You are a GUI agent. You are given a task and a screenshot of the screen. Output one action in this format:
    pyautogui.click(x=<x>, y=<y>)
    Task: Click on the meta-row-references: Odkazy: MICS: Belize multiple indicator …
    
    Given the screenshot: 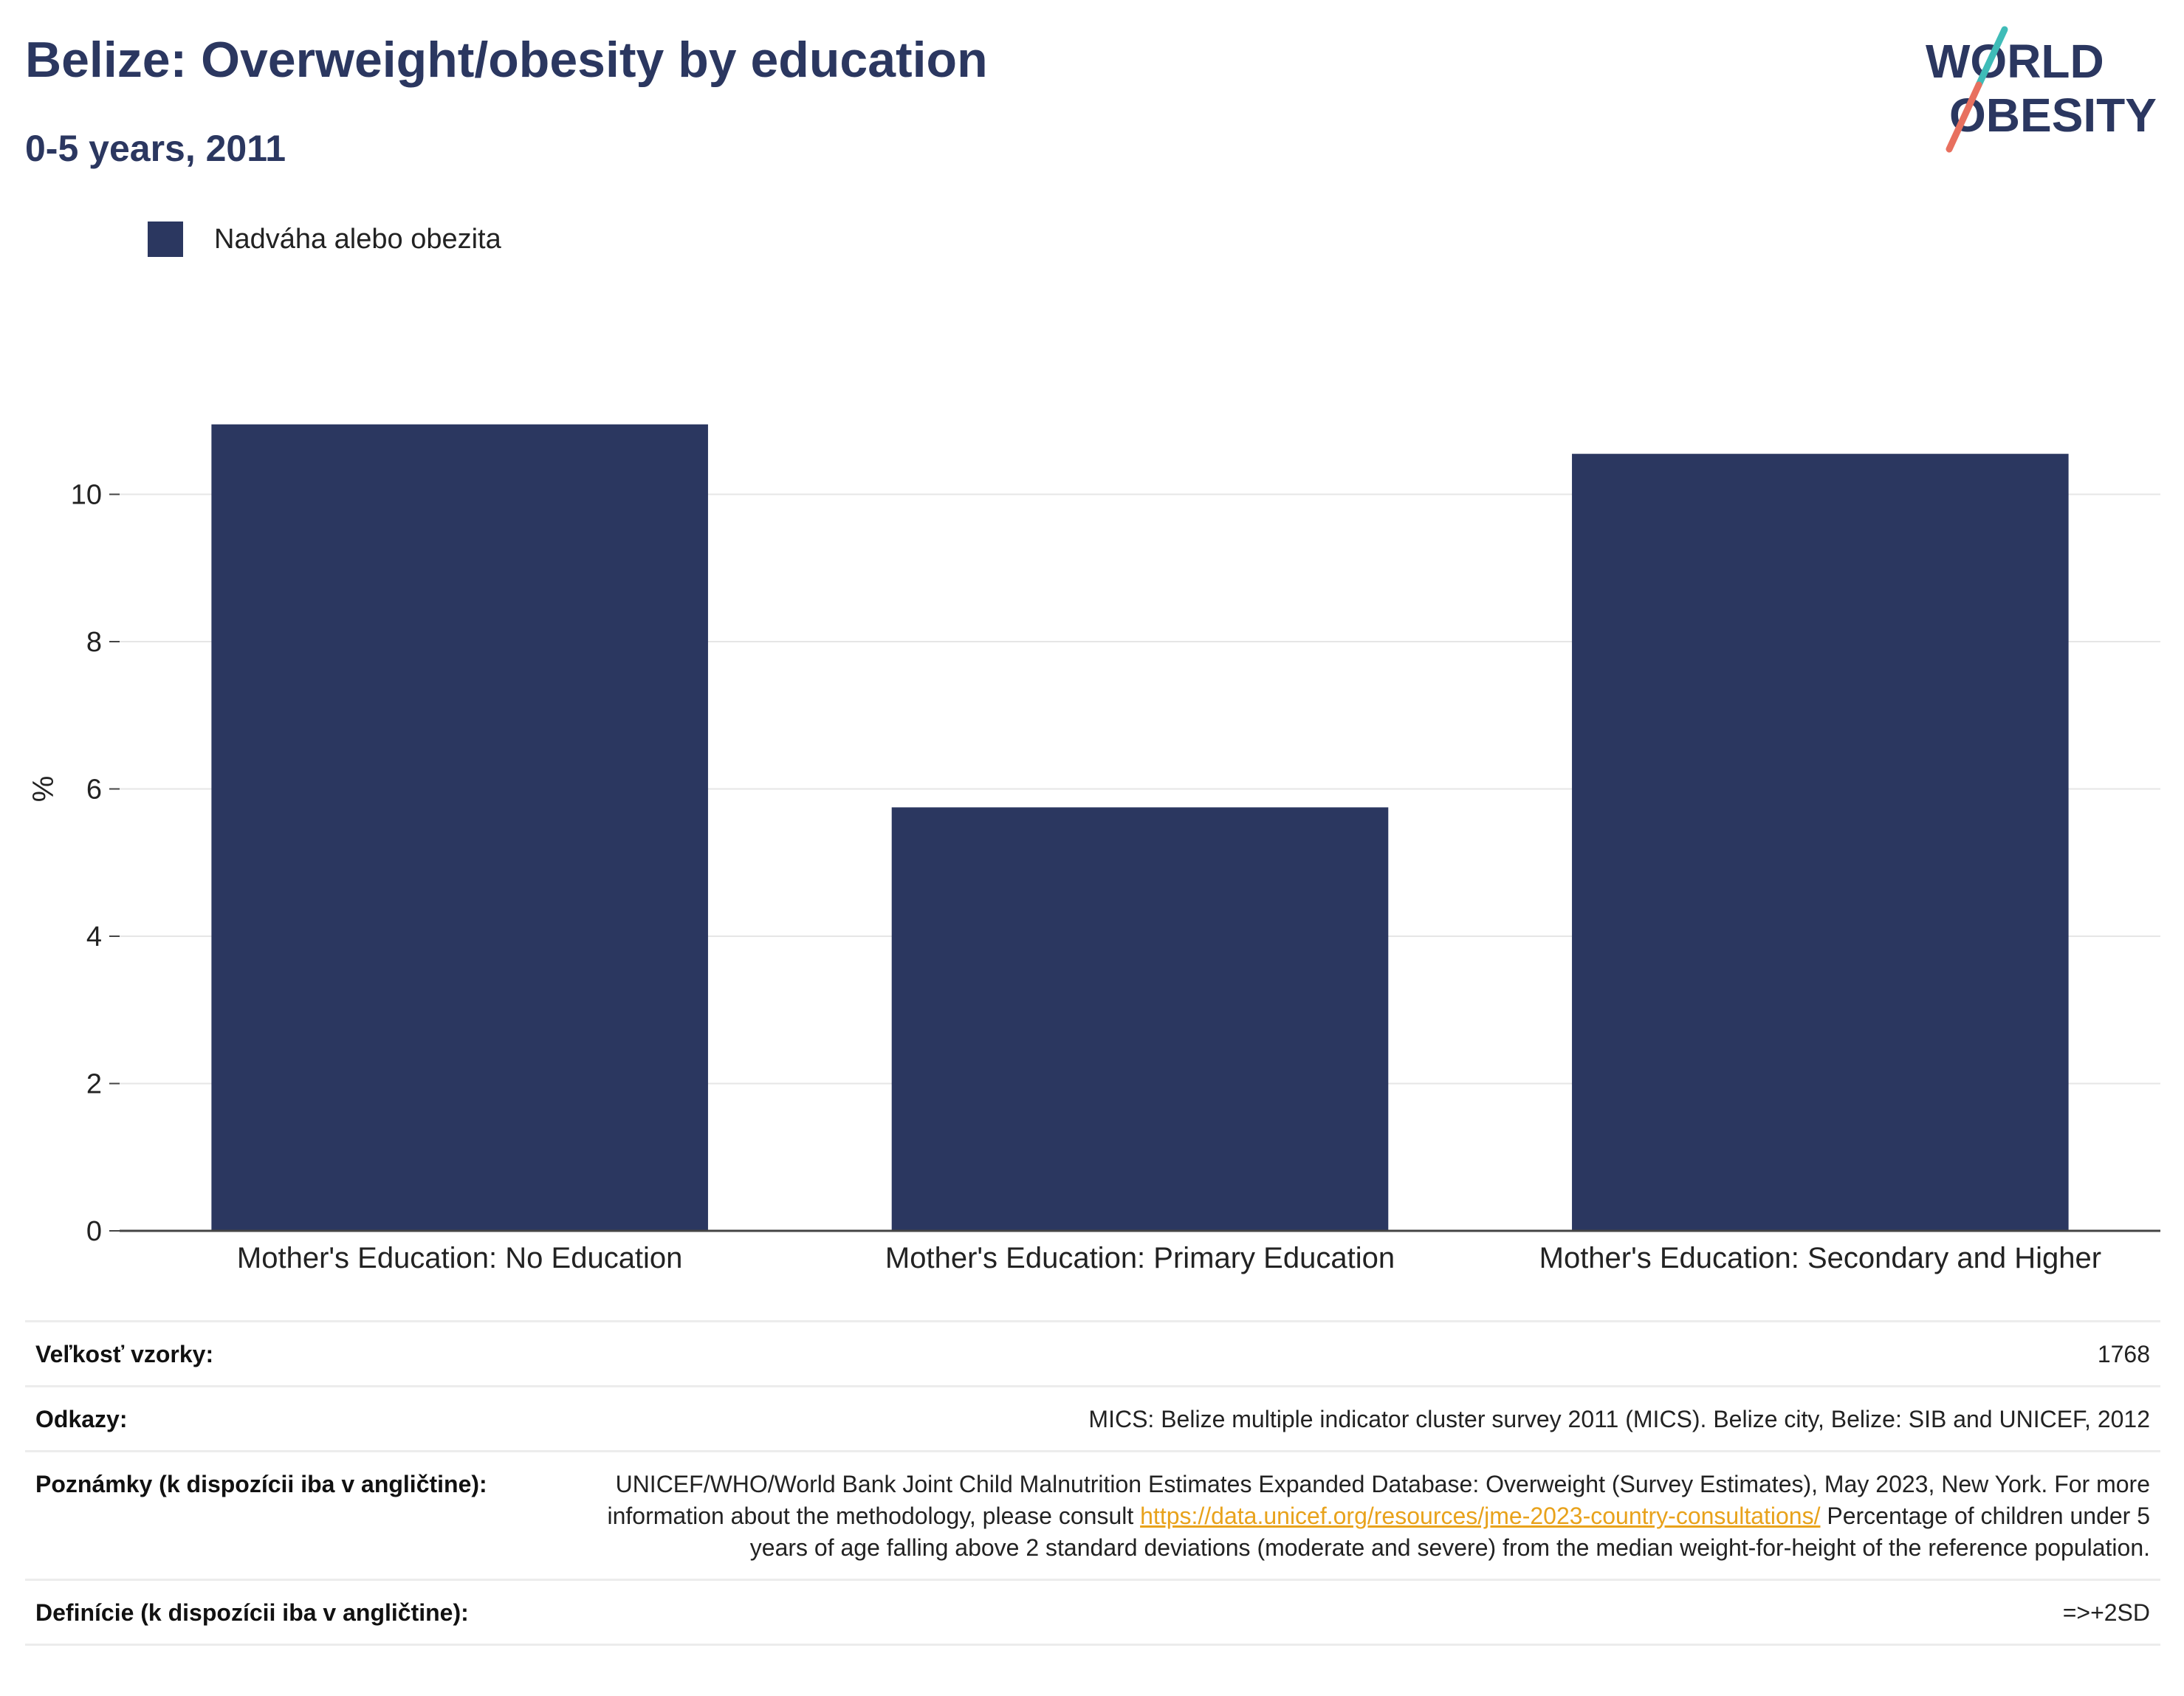 What is the action you would take?
    pyautogui.click(x=1093, y=1417)
    